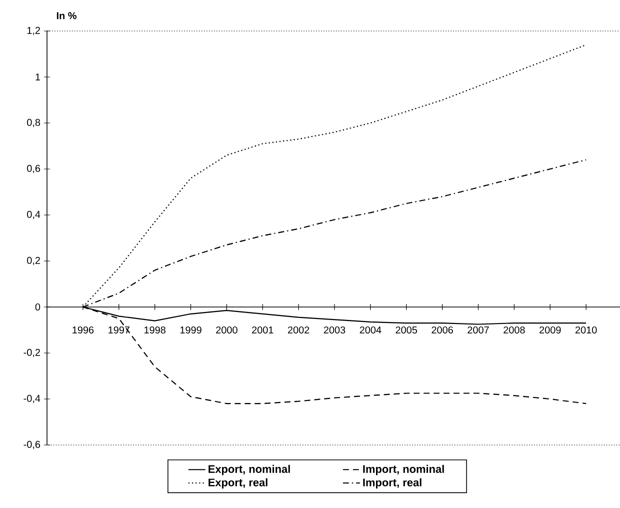 This screenshot has height=508, width=620. Describe the element at coordinates (407, 330) in the screenshot. I see `x-tick-label: 2005` at that location.